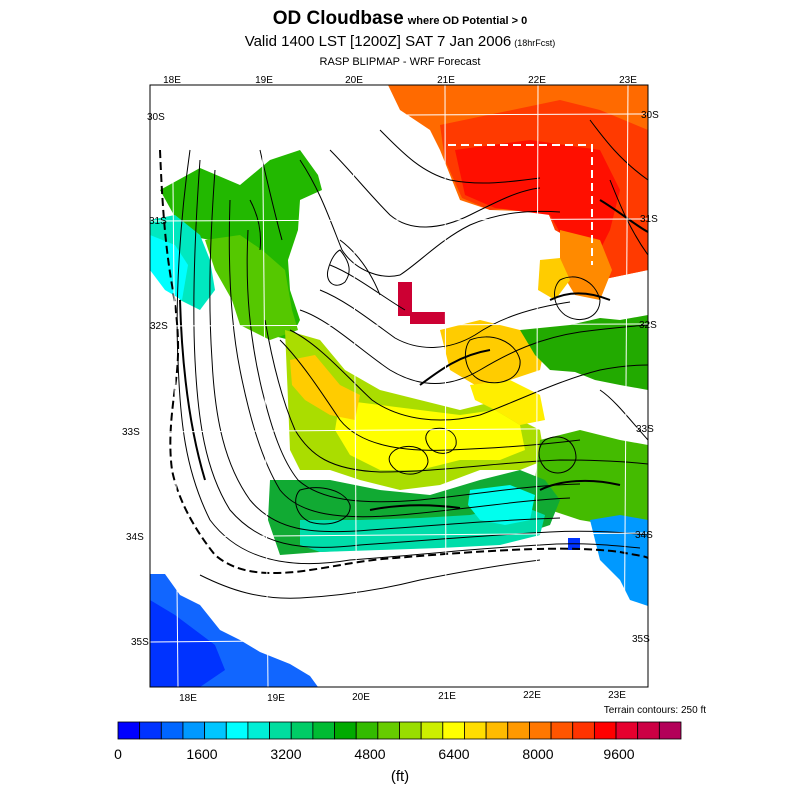  Describe the element at coordinates (619, 560) in the screenshot. I see `shade-region-south-blue` at that location.